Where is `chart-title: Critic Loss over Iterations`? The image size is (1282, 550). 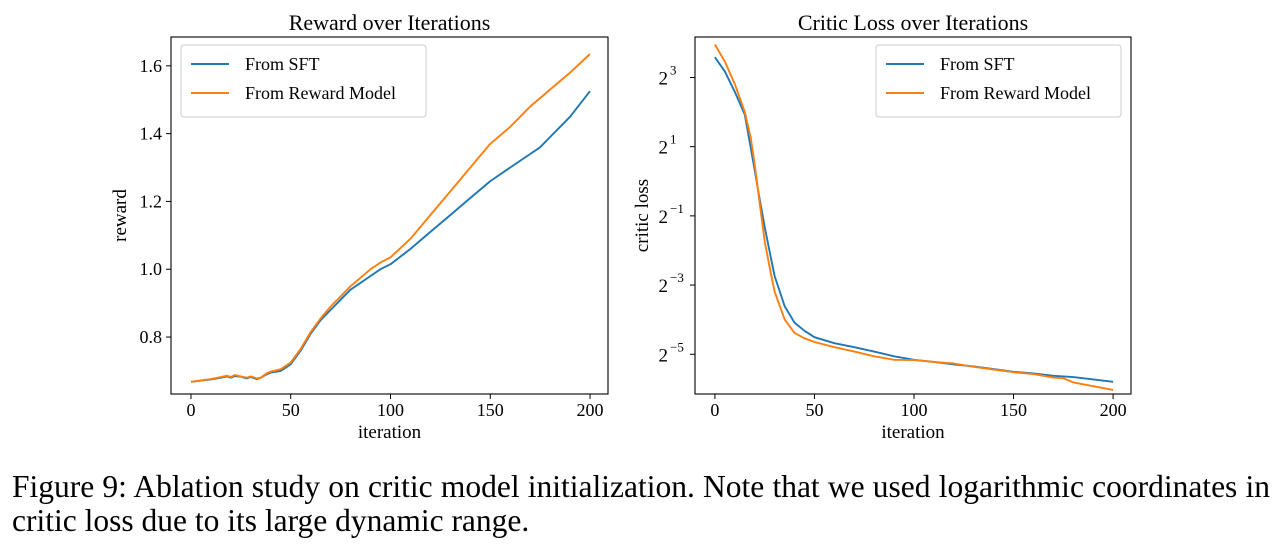
chart-title: Critic Loss over Iterations is located at coordinates (913, 22).